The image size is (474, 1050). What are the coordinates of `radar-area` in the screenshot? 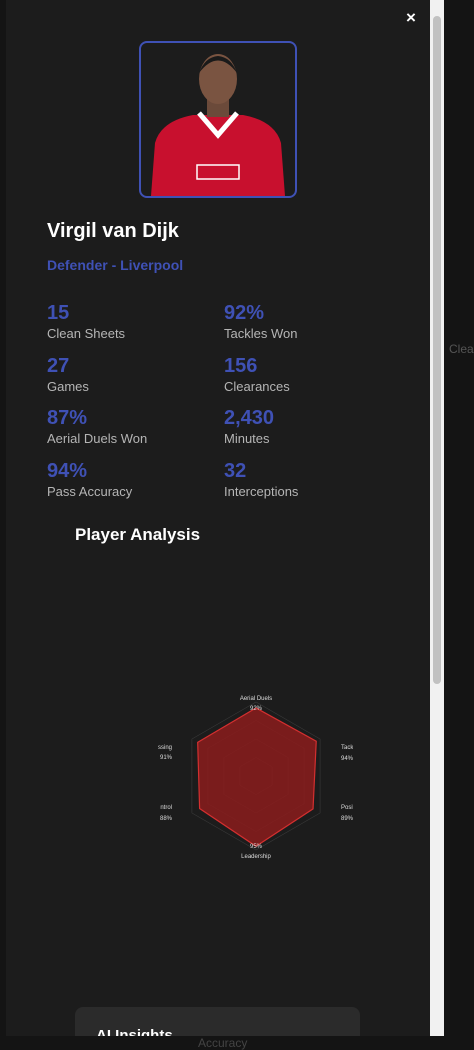 It's located at (257, 777).